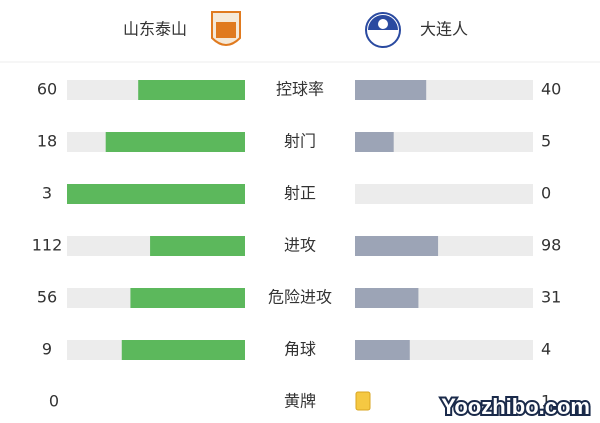  I want to click on stat-label: 控球率, so click(300, 89).